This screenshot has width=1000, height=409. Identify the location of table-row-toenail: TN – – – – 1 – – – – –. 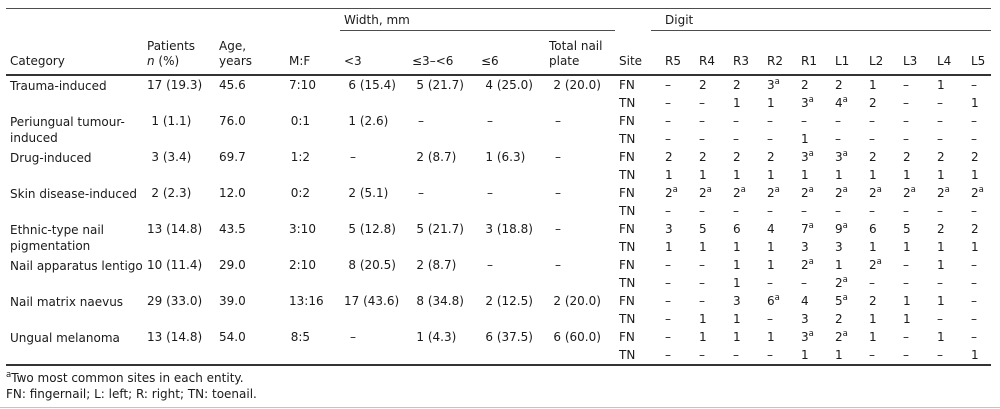
(498, 139).